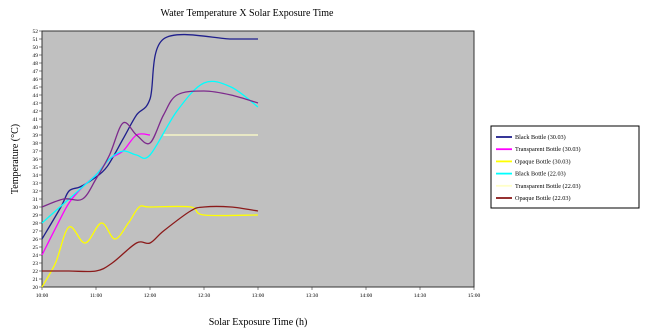 Image resolution: width=647 pixels, height=333 pixels. Describe the element at coordinates (36, 104) in the screenshot. I see `y-tick-label: 43` at that location.